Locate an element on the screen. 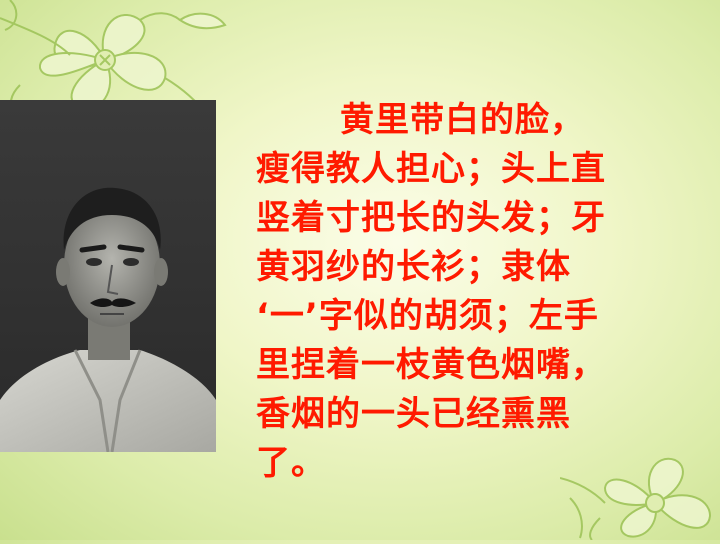 This screenshot has width=720, height=544. passage-line-2: 瘦得教人担心；头上直 is located at coordinates (431, 169).